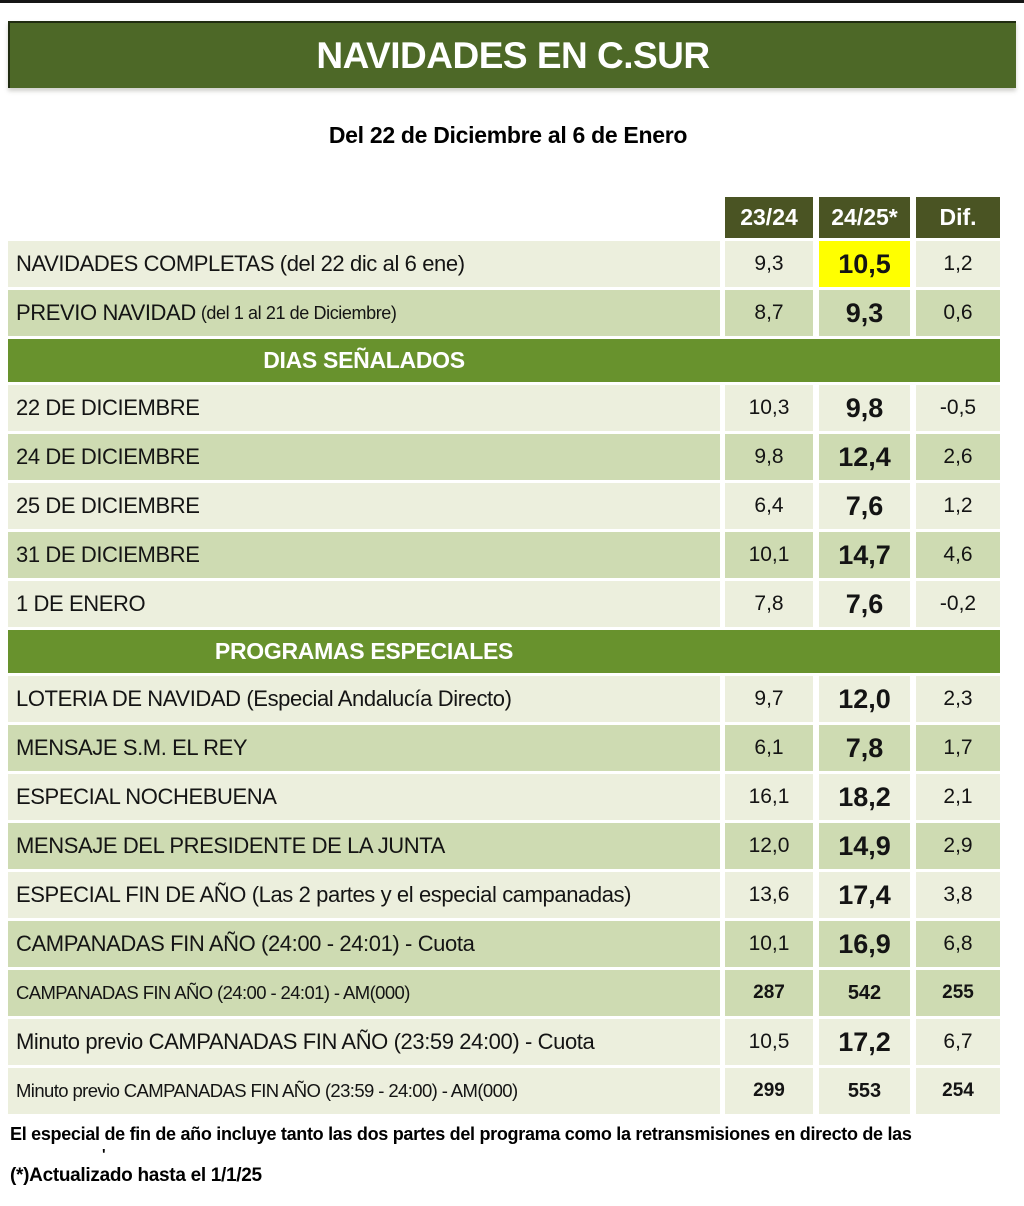 This screenshot has width=1024, height=1206. What do you see at coordinates (958, 1042) in the screenshot?
I see `value-dif: 6,7` at bounding box center [958, 1042].